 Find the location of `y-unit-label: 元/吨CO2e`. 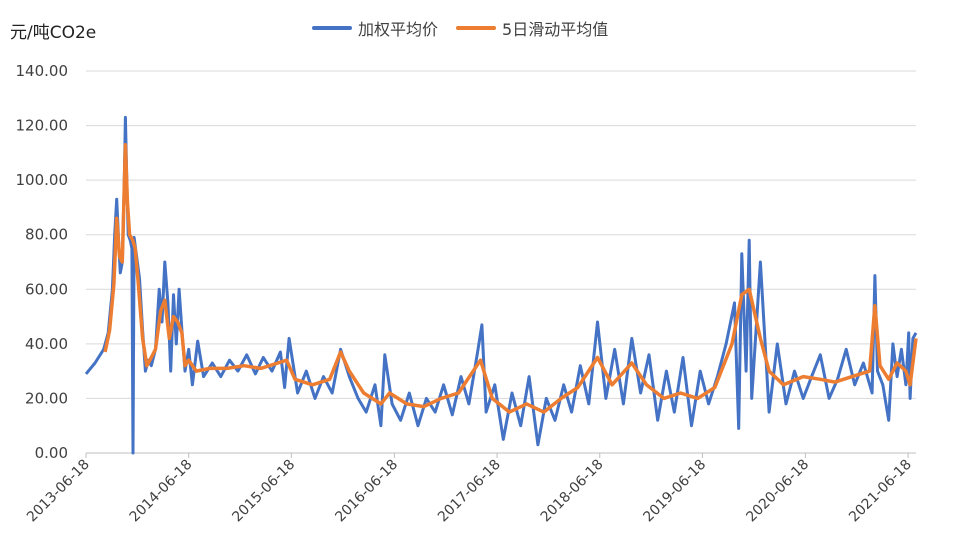

y-unit-label: 元/吨CO2e is located at coordinates (53, 33).